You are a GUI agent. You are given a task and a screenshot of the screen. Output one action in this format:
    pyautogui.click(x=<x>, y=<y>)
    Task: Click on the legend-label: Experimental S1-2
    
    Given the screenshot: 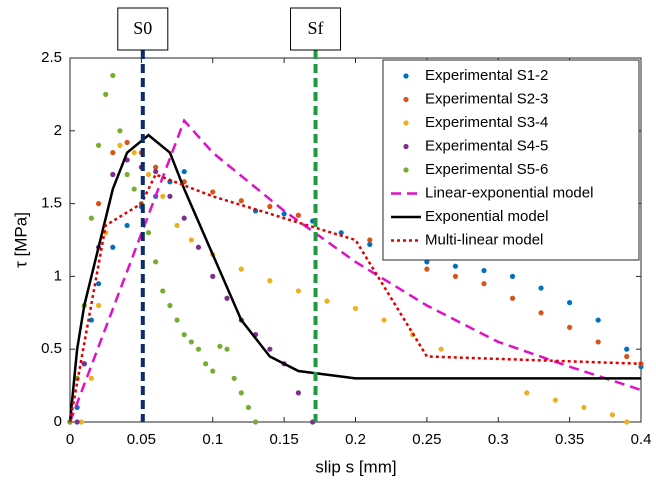 What is the action you would take?
    pyautogui.click(x=486, y=75)
    